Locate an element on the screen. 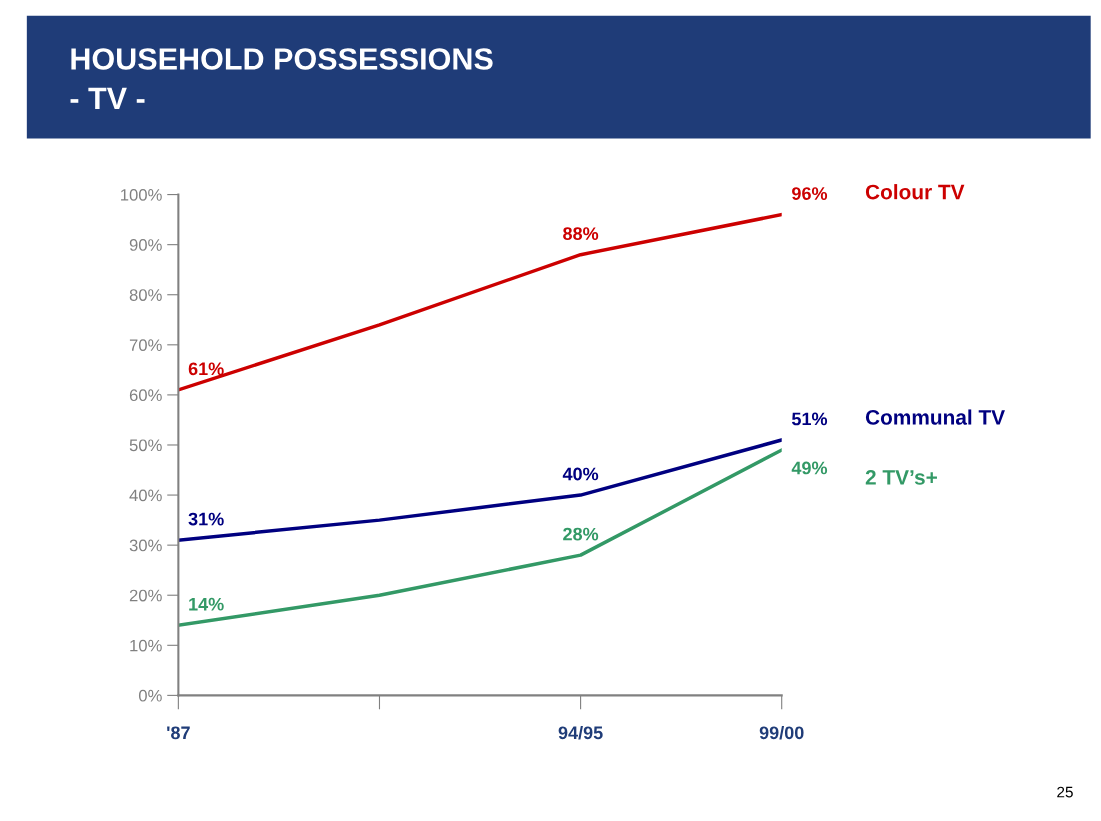 Image resolution: width=1101 pixels, height=821 pixels. x-tick-label: 99/00 is located at coordinates (781, 732).